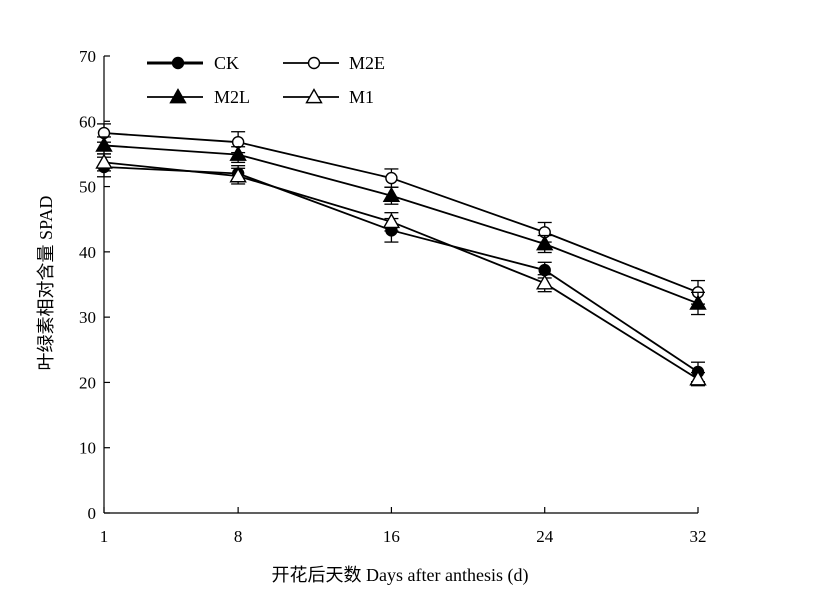 This screenshot has width=817, height=613. What do you see at coordinates (87, 382) in the screenshot?
I see `y-tick-label: 20` at bounding box center [87, 382].